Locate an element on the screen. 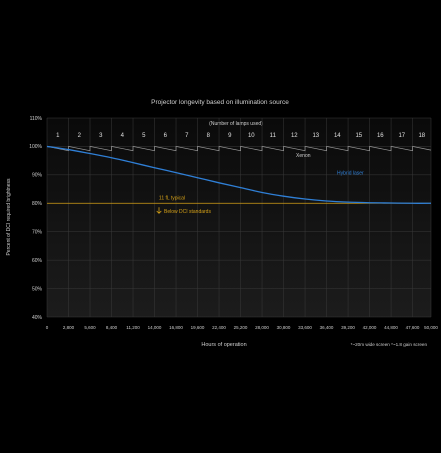  down-arrow-icon is located at coordinates (159, 210).